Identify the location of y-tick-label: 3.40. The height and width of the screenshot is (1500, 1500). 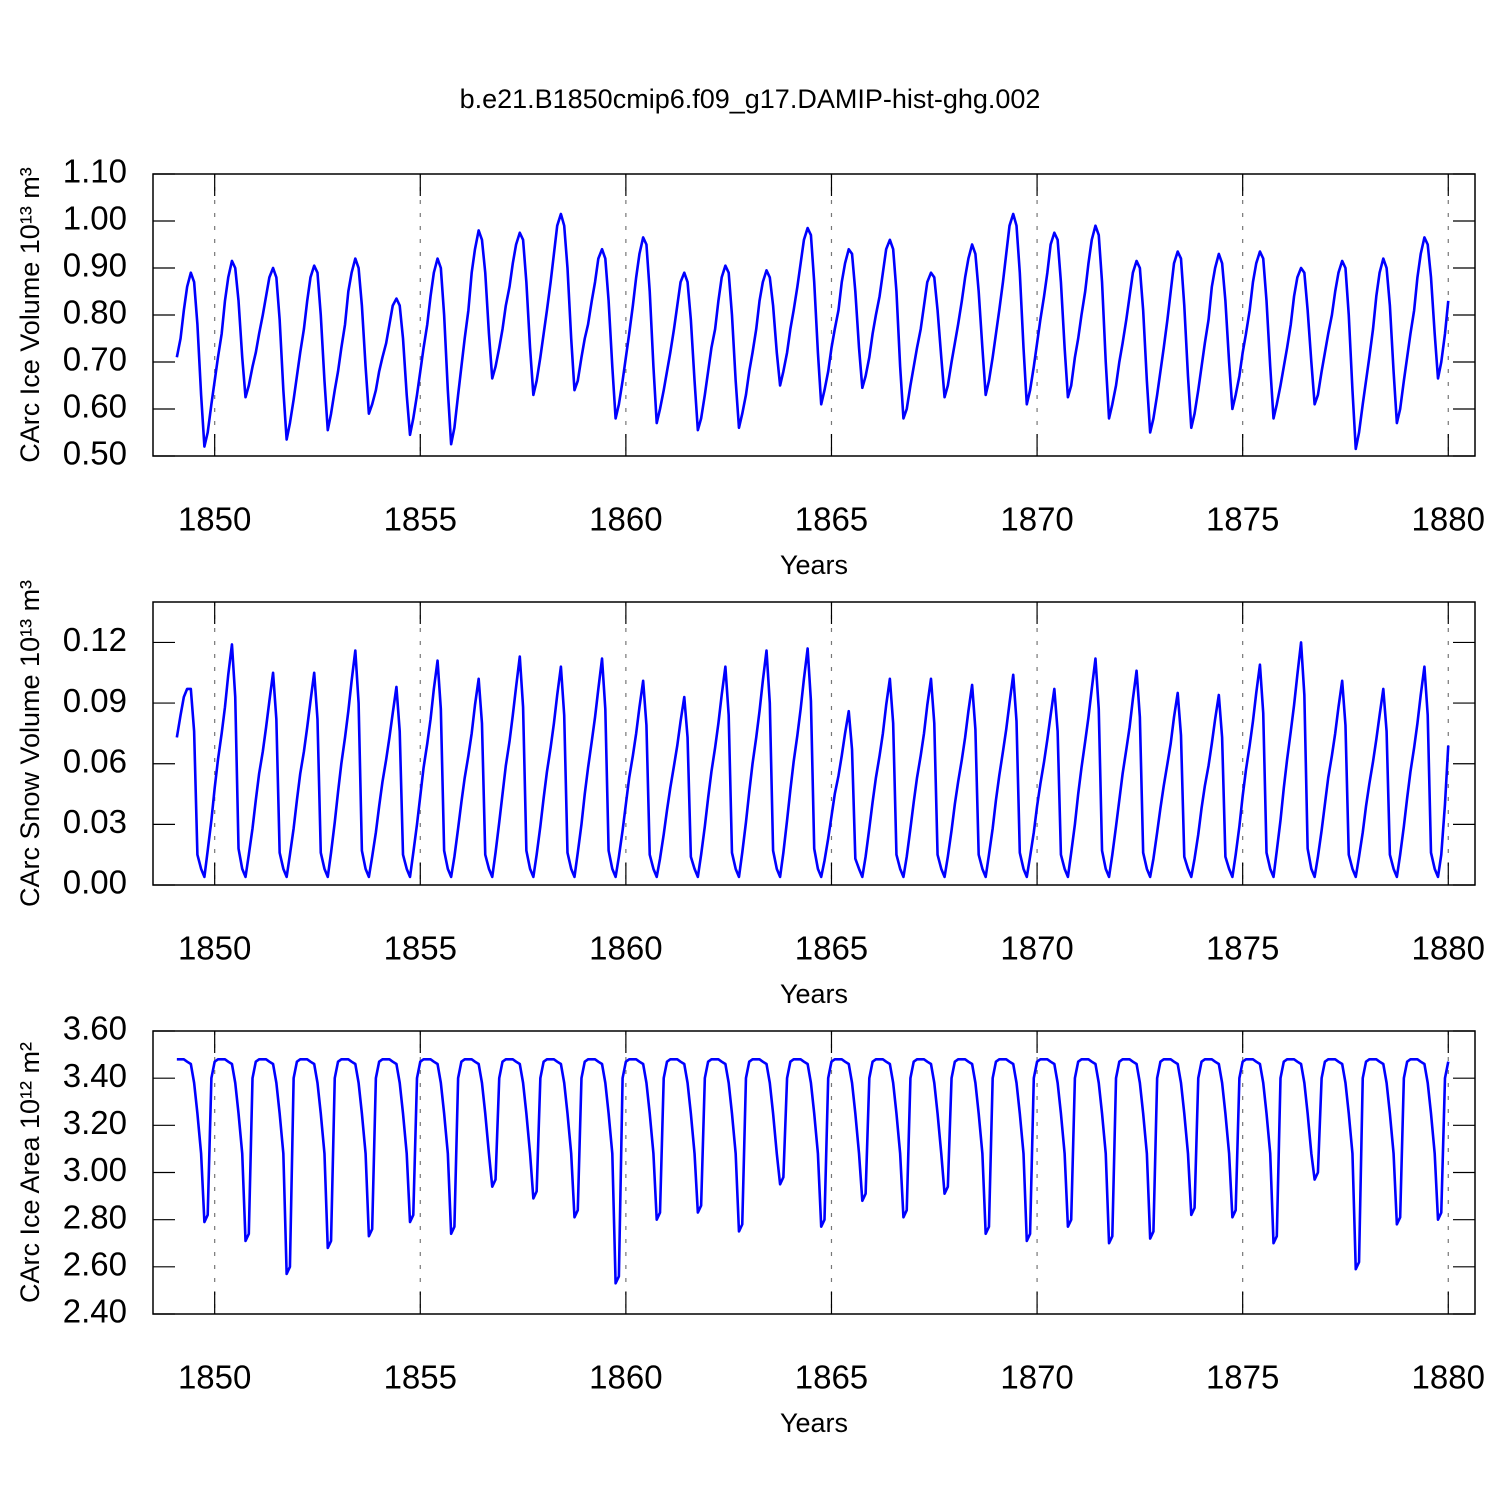
(95, 1075).